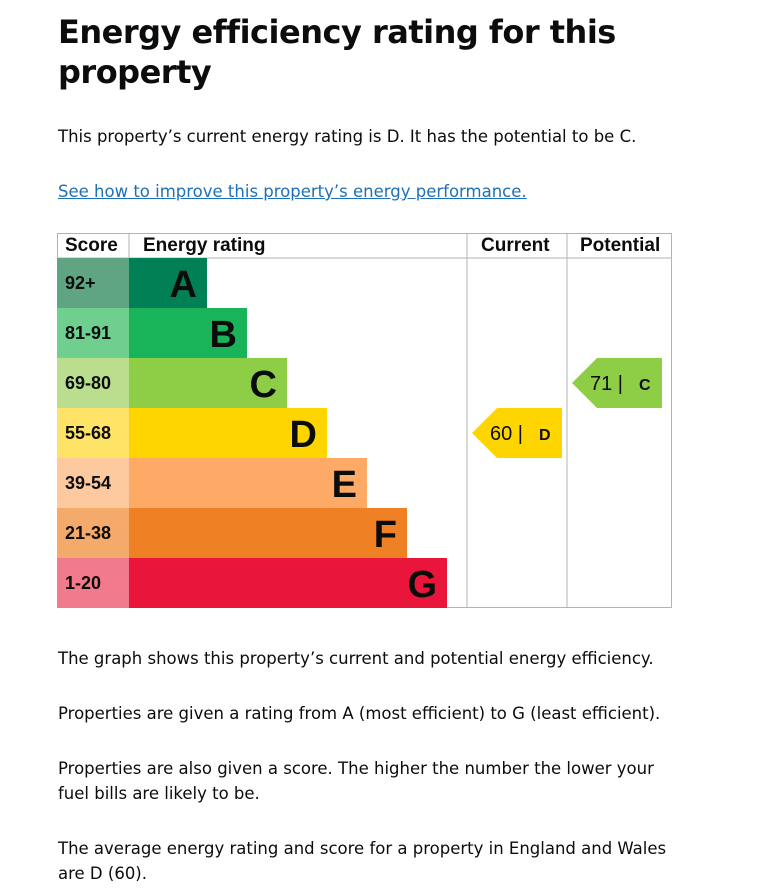  What do you see at coordinates (344, 485) in the screenshot?
I see `rating-letter: E` at bounding box center [344, 485].